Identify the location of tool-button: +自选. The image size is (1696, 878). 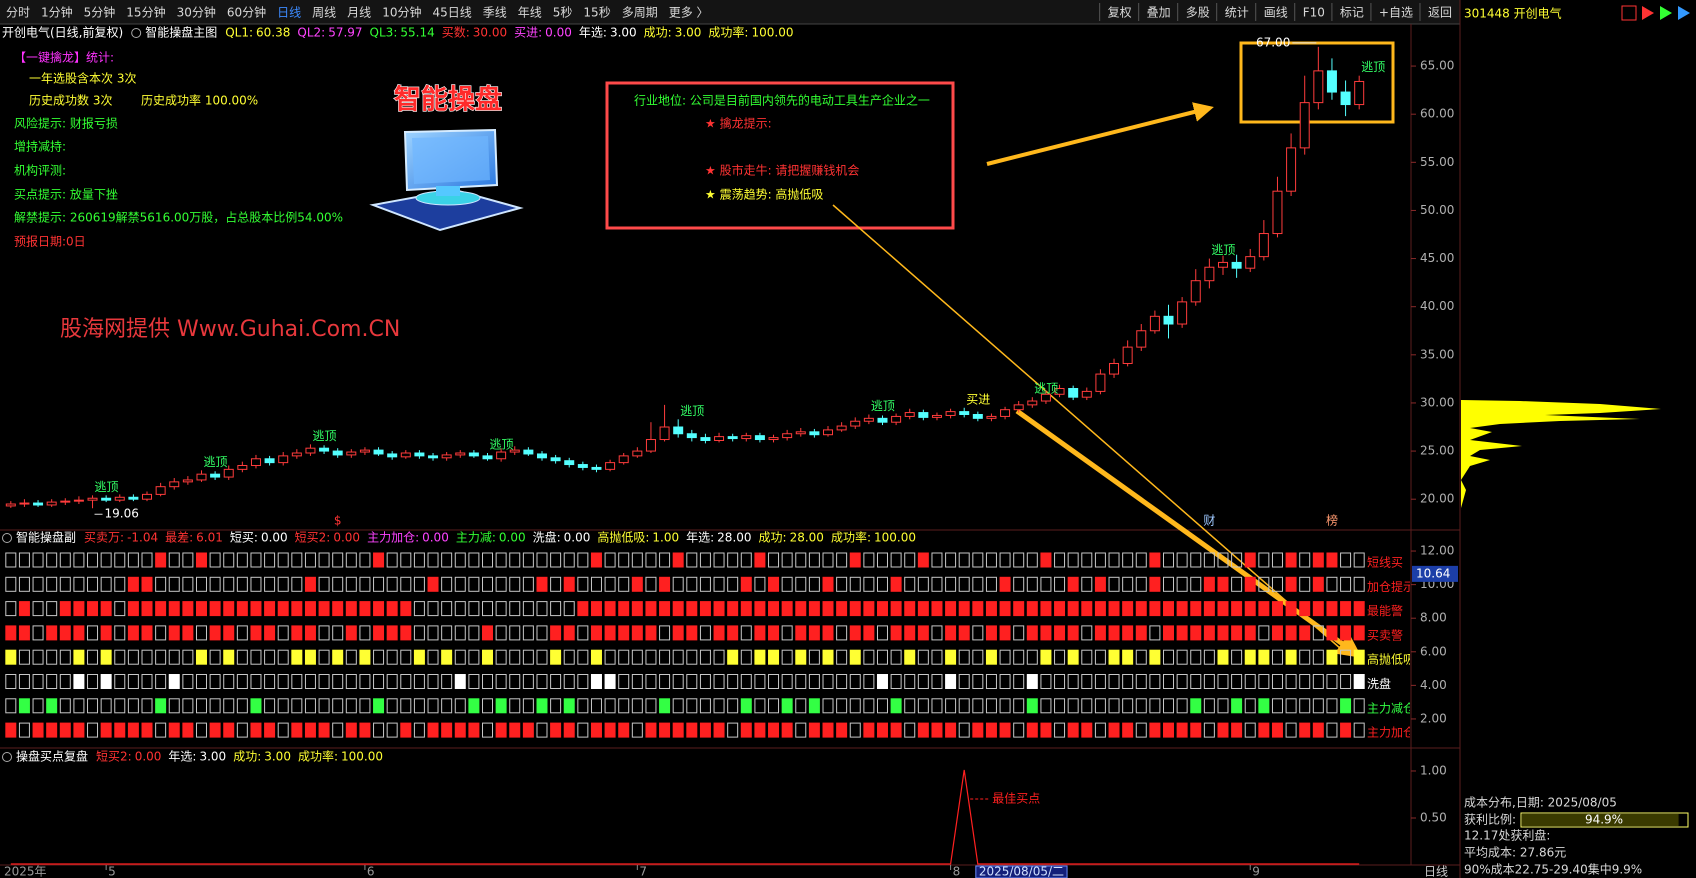
(1396, 13).